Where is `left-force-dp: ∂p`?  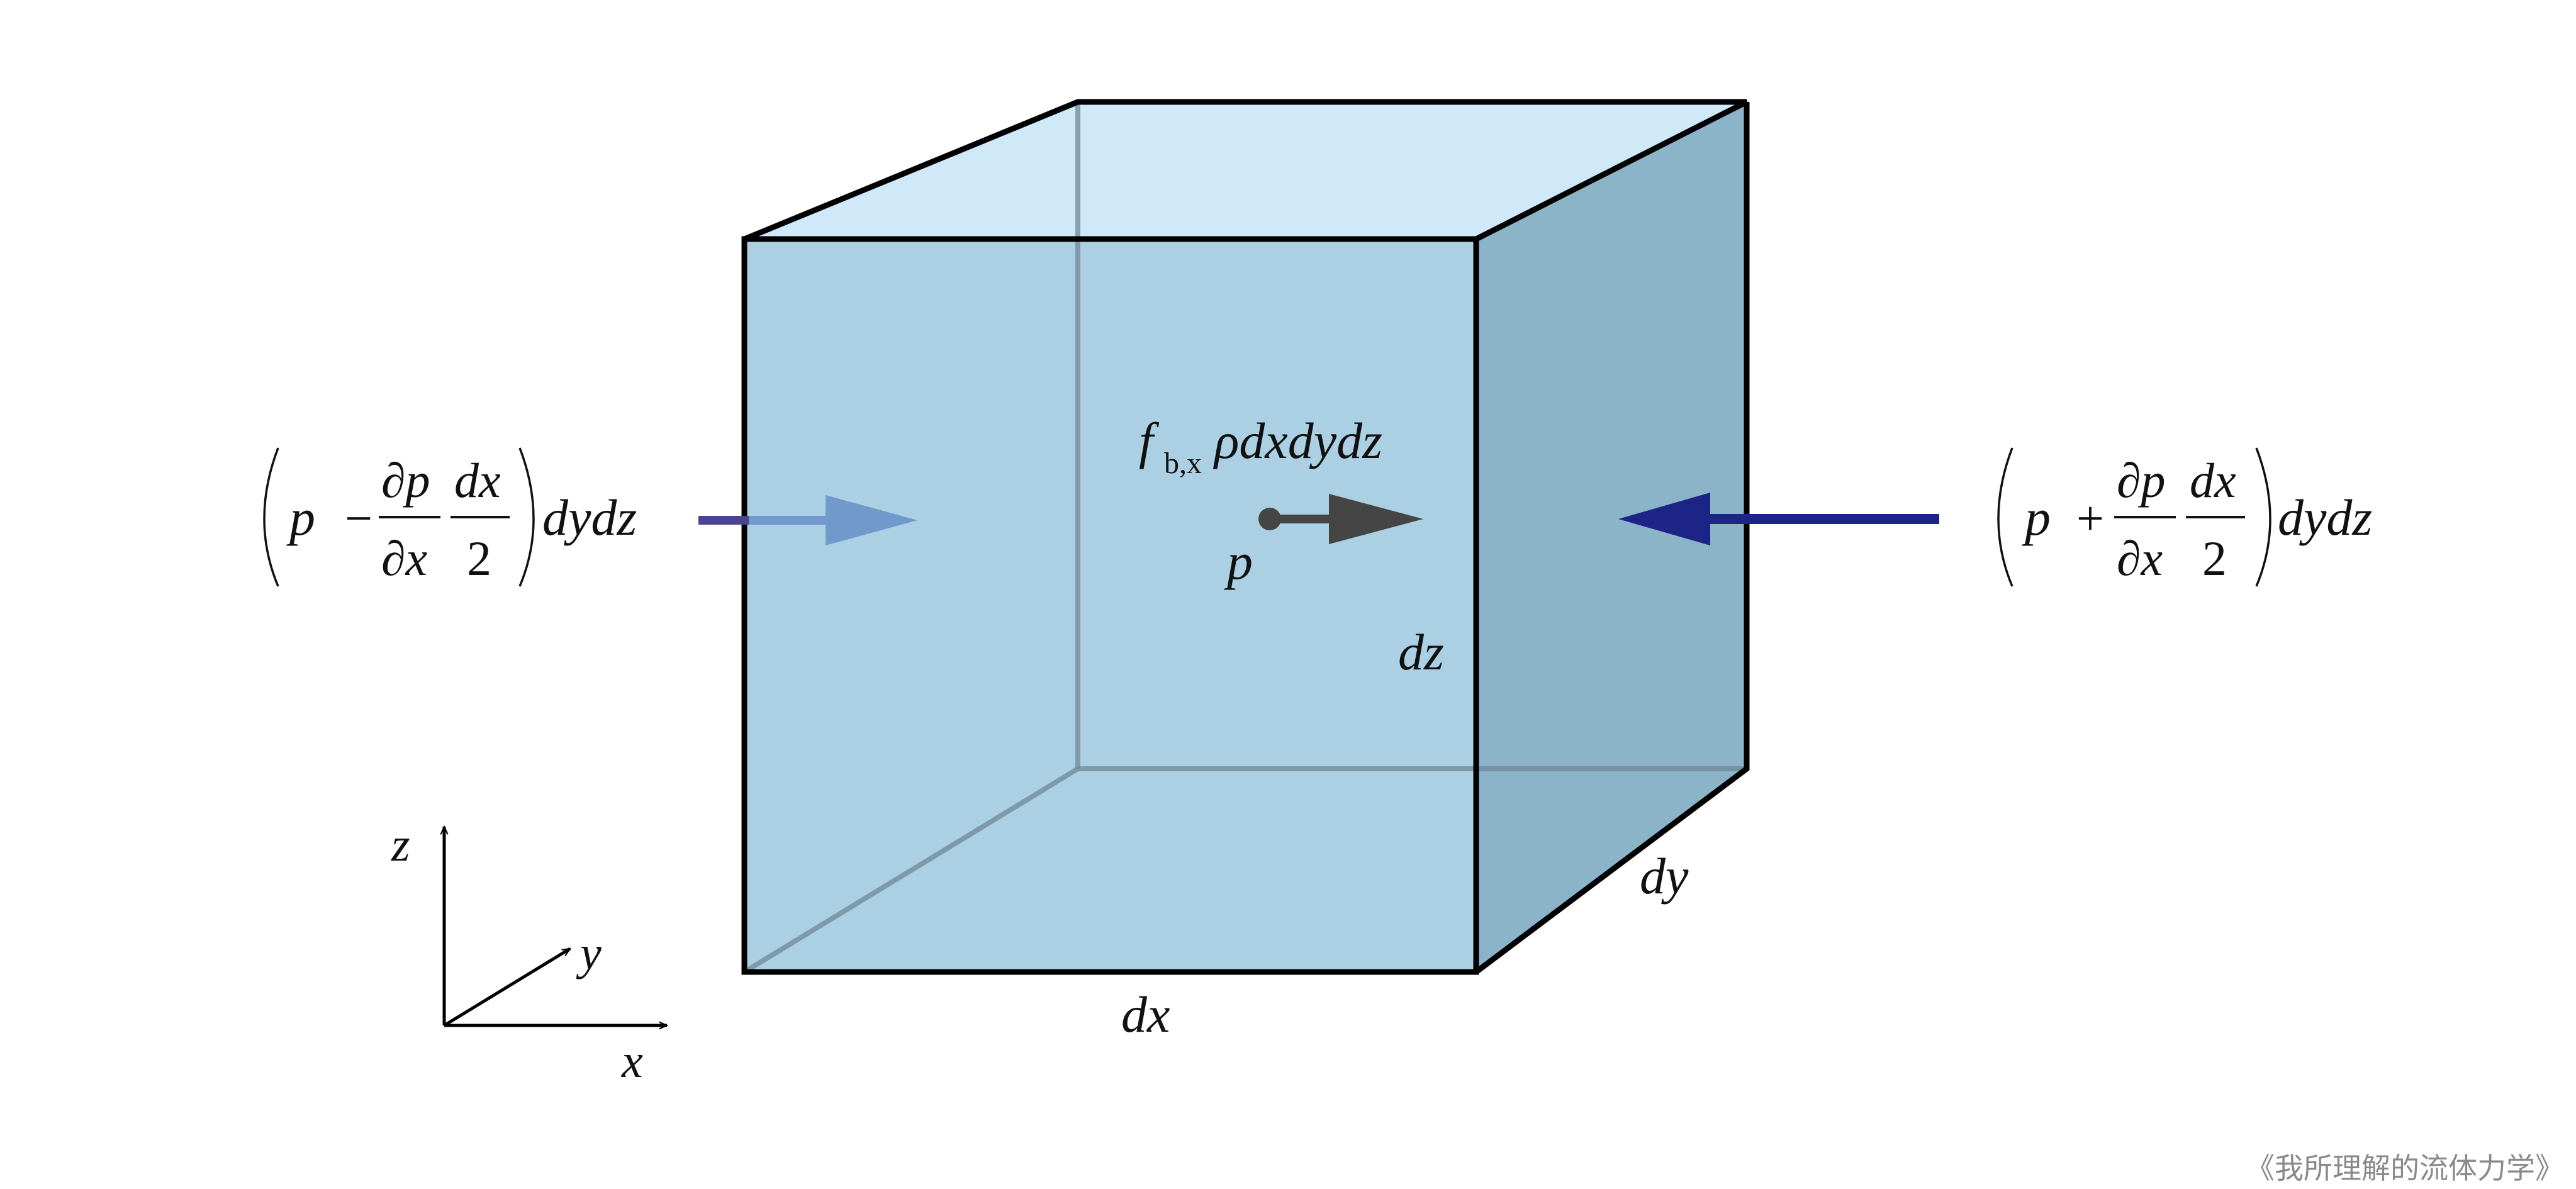
left-force-dp: ∂p is located at coordinates (405, 480).